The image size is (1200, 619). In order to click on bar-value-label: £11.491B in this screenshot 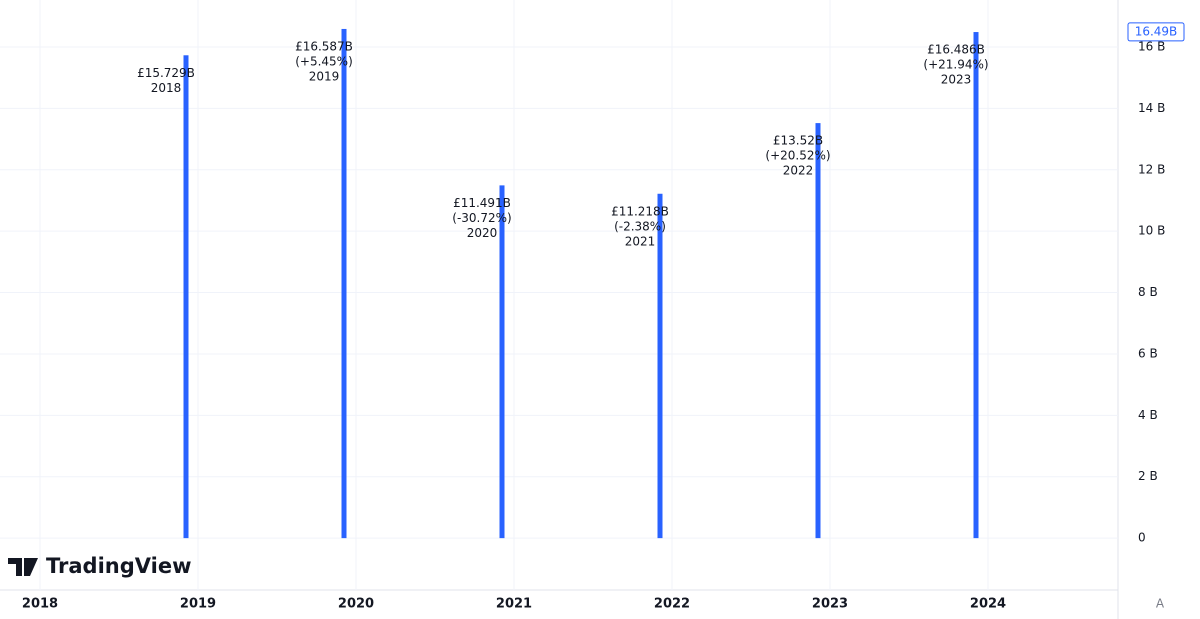, I will do `click(482, 203)`.